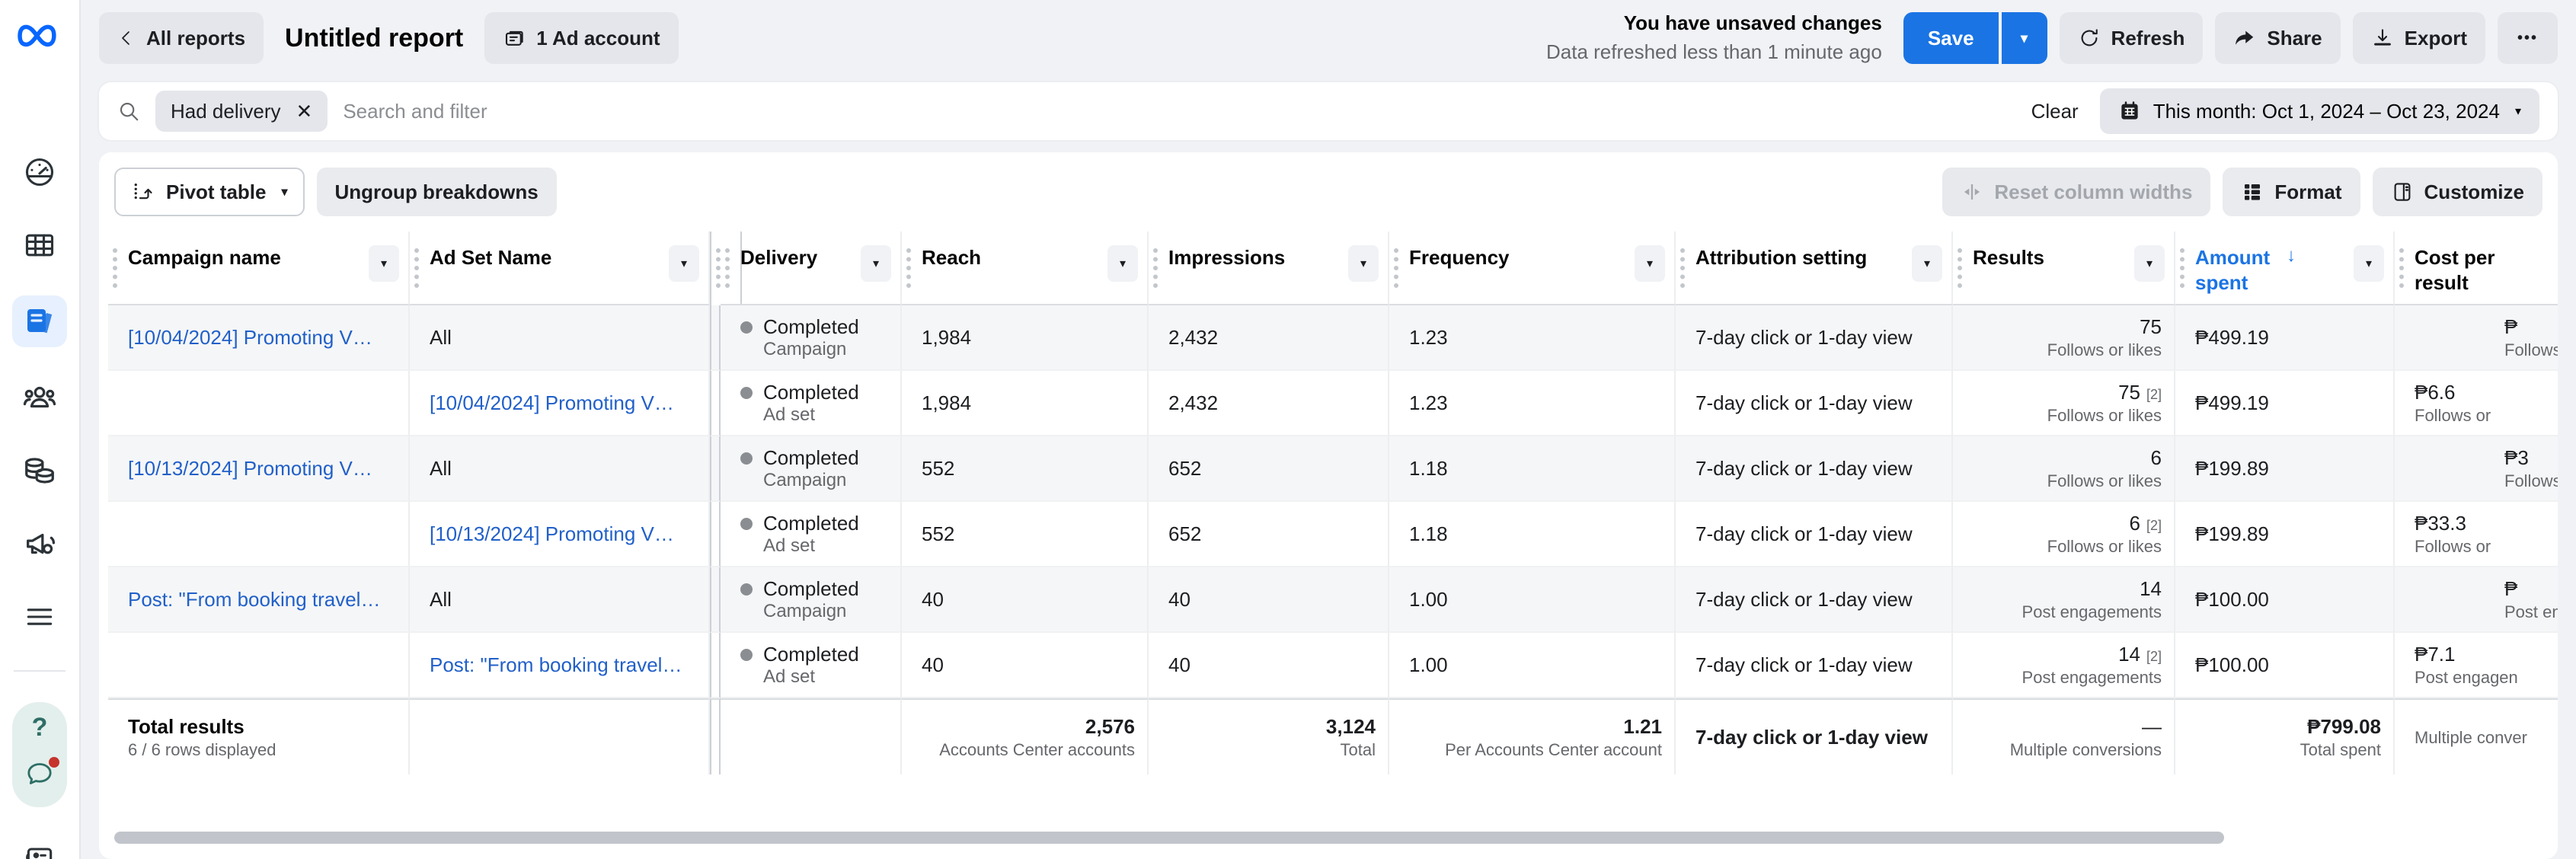  I want to click on cell-results: 75 [2] Follows or likes, so click(2064, 403).